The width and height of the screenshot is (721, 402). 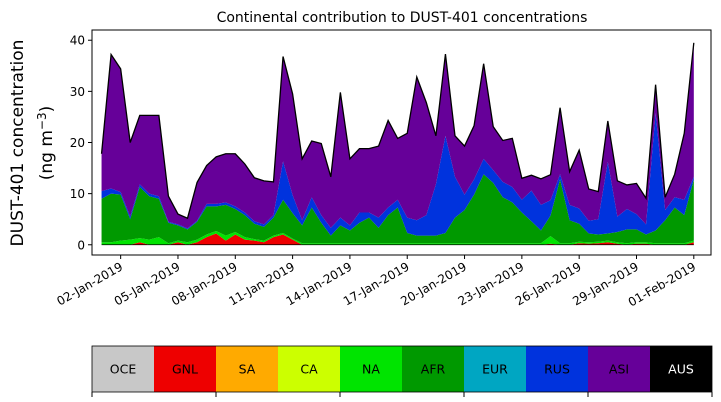 I want to click on y-tick-label: 10, so click(x=77, y=194).